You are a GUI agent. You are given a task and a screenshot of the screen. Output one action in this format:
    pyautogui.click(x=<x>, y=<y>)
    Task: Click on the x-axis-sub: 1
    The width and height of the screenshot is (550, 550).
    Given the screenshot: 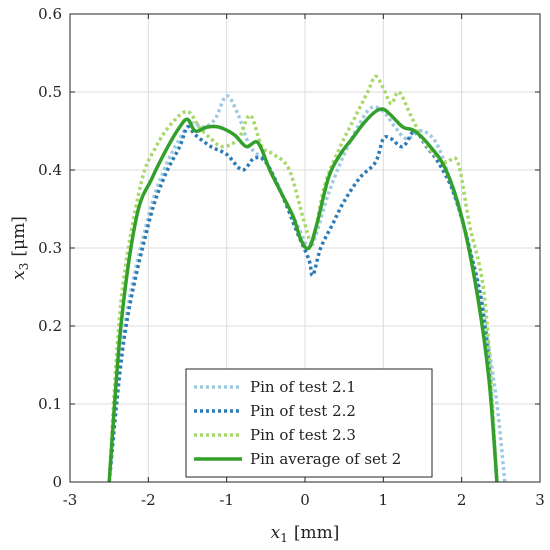 What is the action you would take?
    pyautogui.click(x=284, y=538)
    